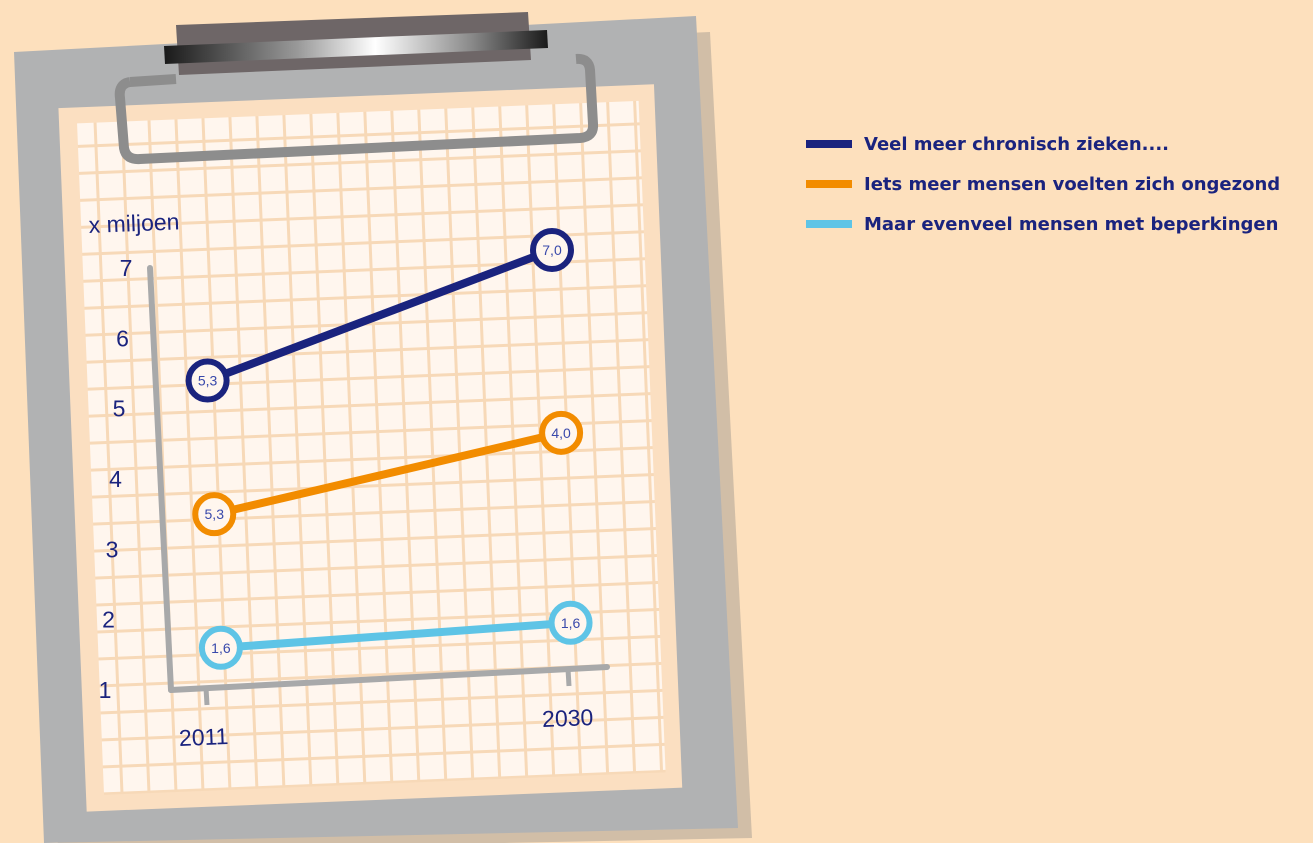 This screenshot has width=1313, height=843. I want to click on y-tick-label: 2, so click(108, 620).